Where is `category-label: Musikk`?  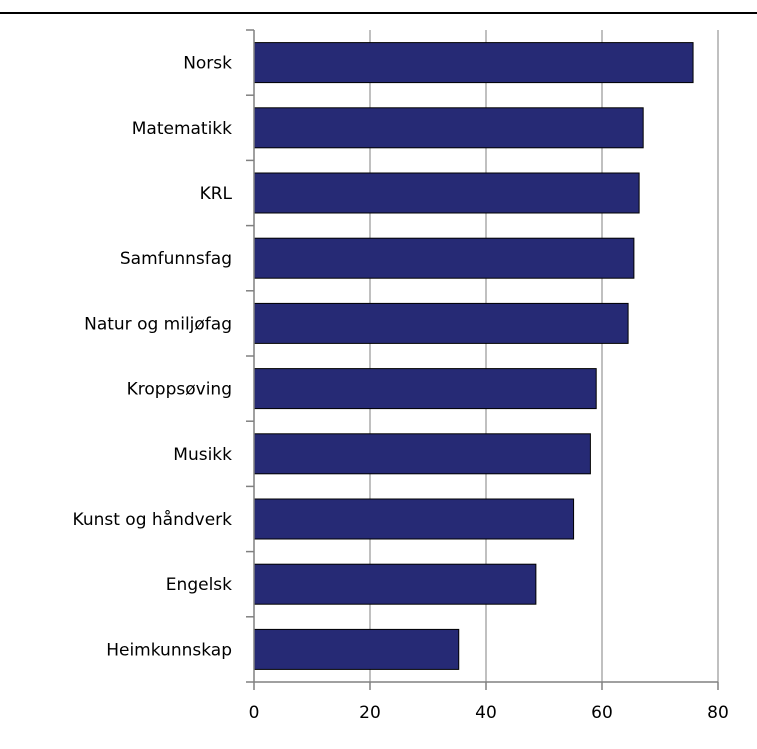 category-label: Musikk is located at coordinates (202, 455).